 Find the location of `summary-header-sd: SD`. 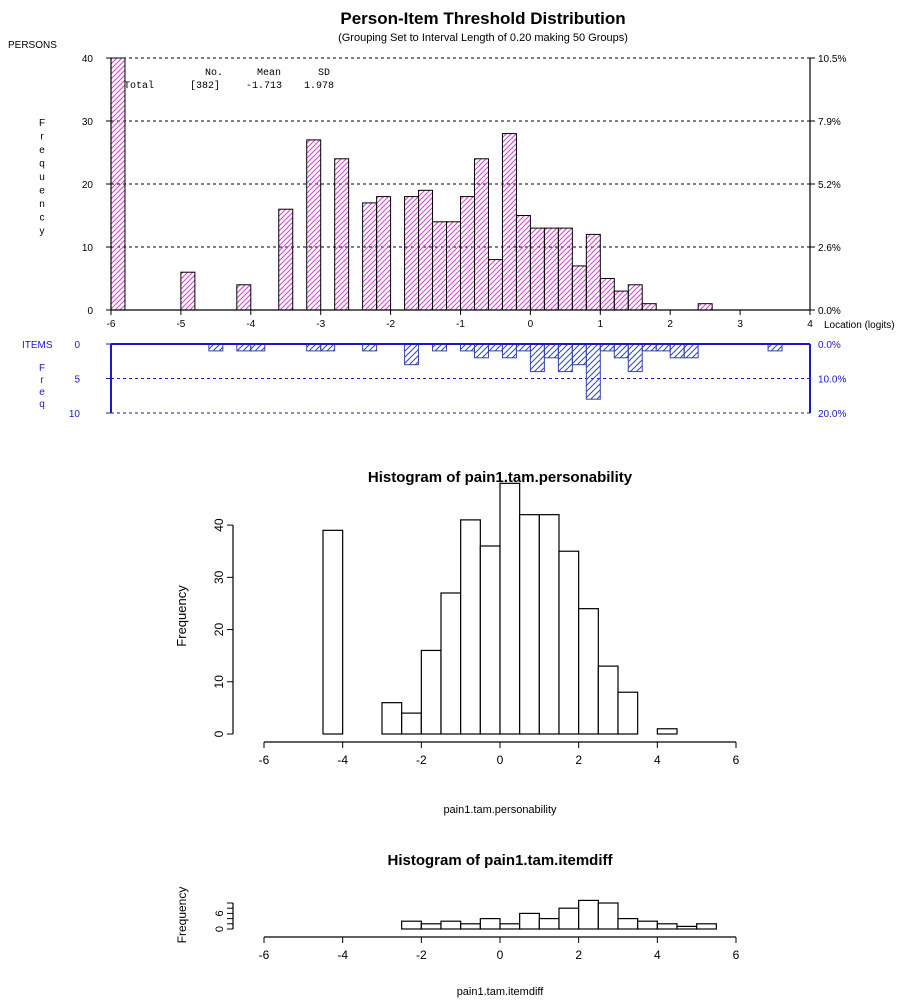

summary-header-sd: SD is located at coordinates (324, 73).